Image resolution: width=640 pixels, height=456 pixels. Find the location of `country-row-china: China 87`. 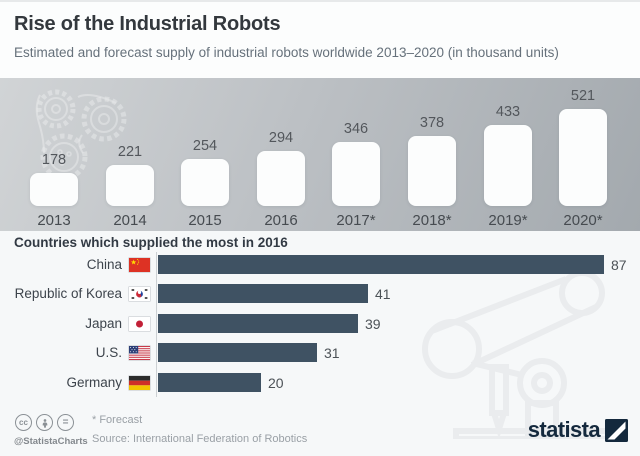

country-row-china: China 87 is located at coordinates (313, 264).